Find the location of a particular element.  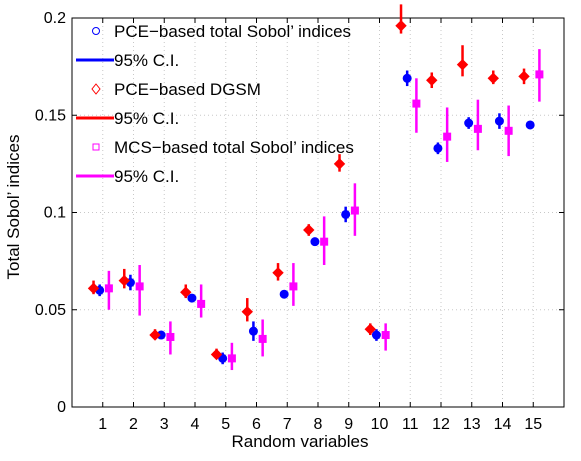

y-tick-label: 0.15 is located at coordinates (50, 115).